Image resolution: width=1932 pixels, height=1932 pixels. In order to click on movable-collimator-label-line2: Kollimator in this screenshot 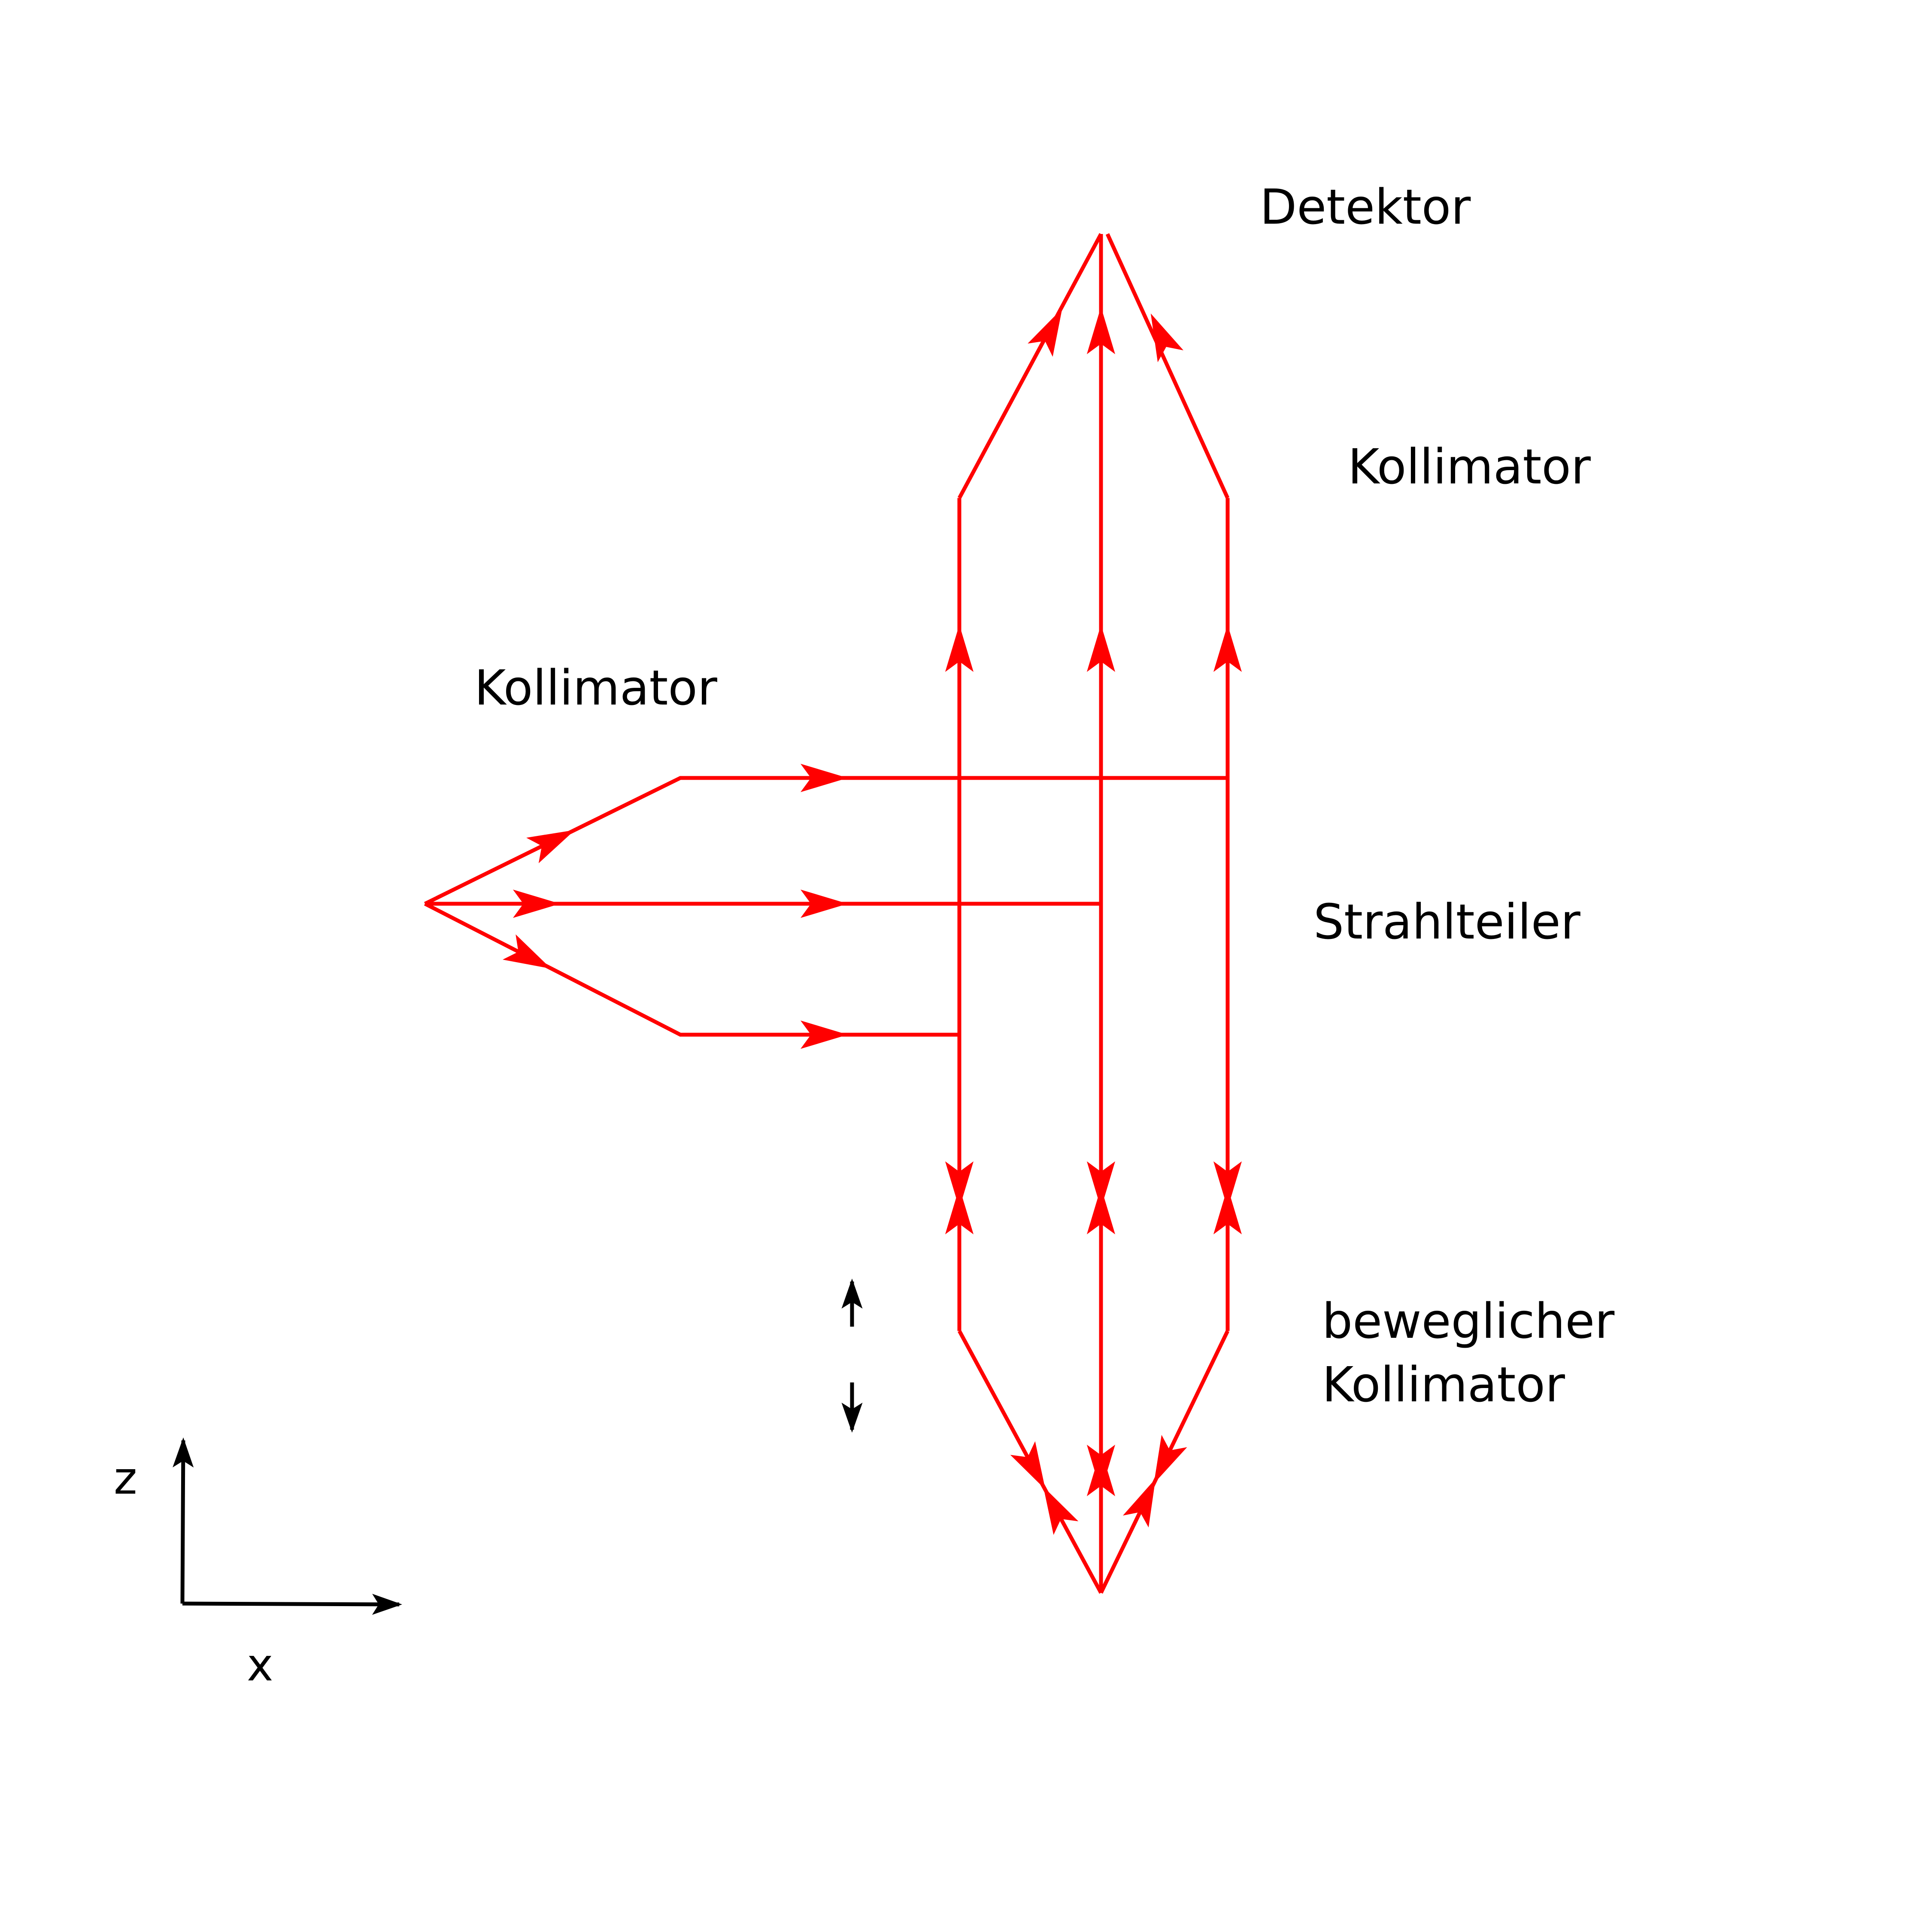, I will do `click(1443, 1385)`.